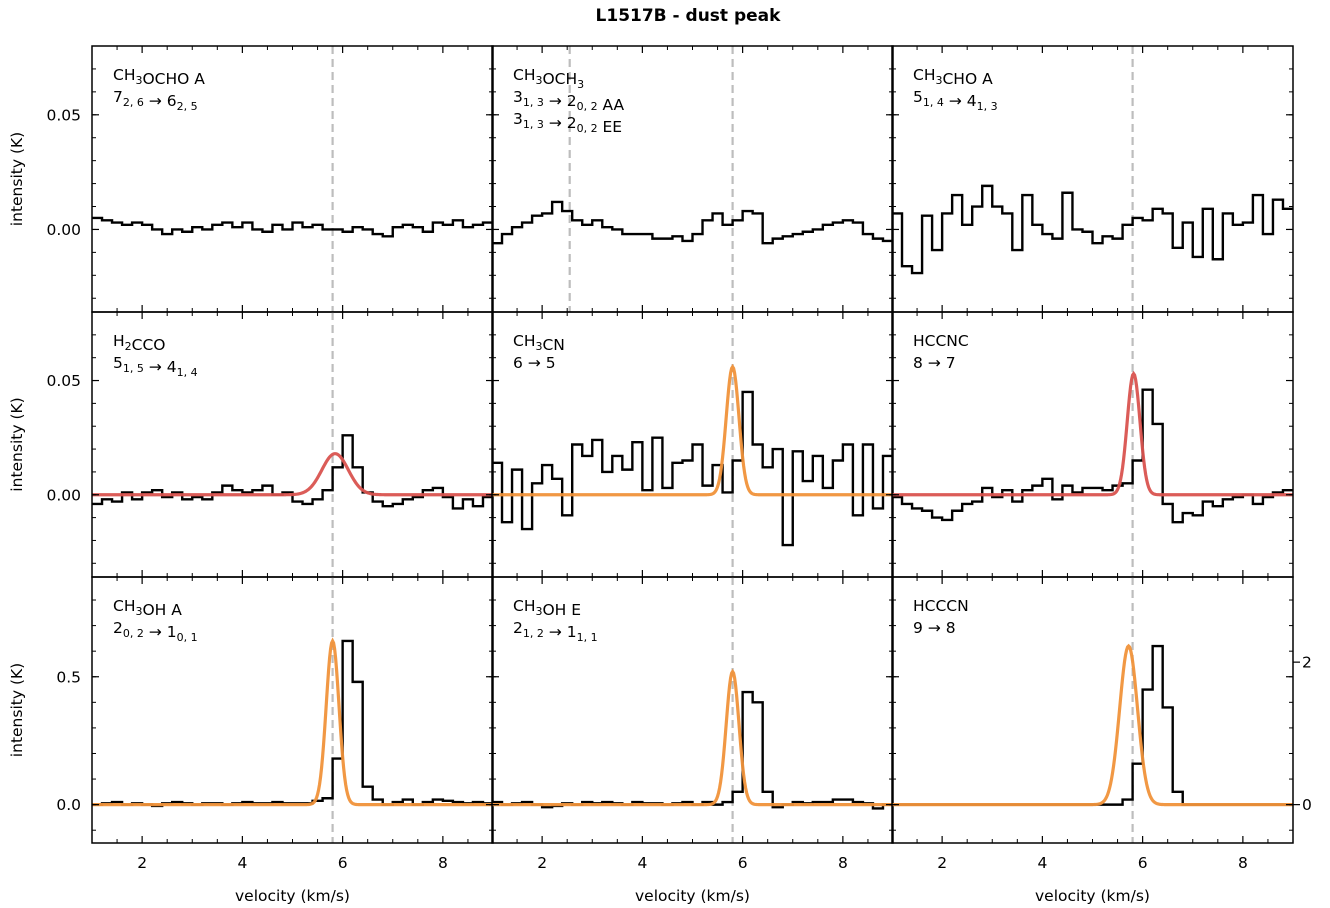 The image size is (1330, 908). I want to click on spectrum-panel-5: HCCNC 8 → 7, so click(1092, 444).